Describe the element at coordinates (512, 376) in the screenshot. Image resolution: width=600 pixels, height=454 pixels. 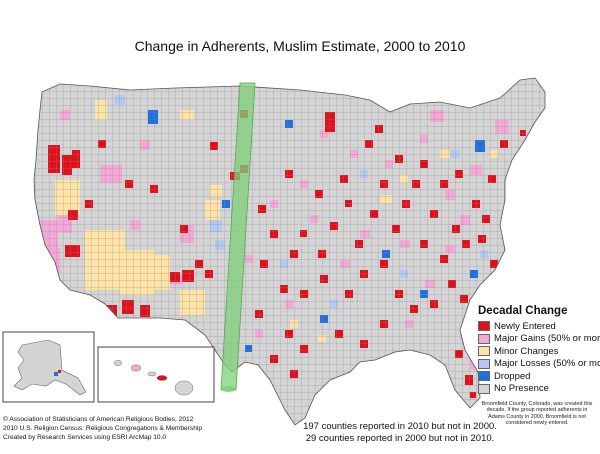
I see `legend-label: Dropped` at that location.